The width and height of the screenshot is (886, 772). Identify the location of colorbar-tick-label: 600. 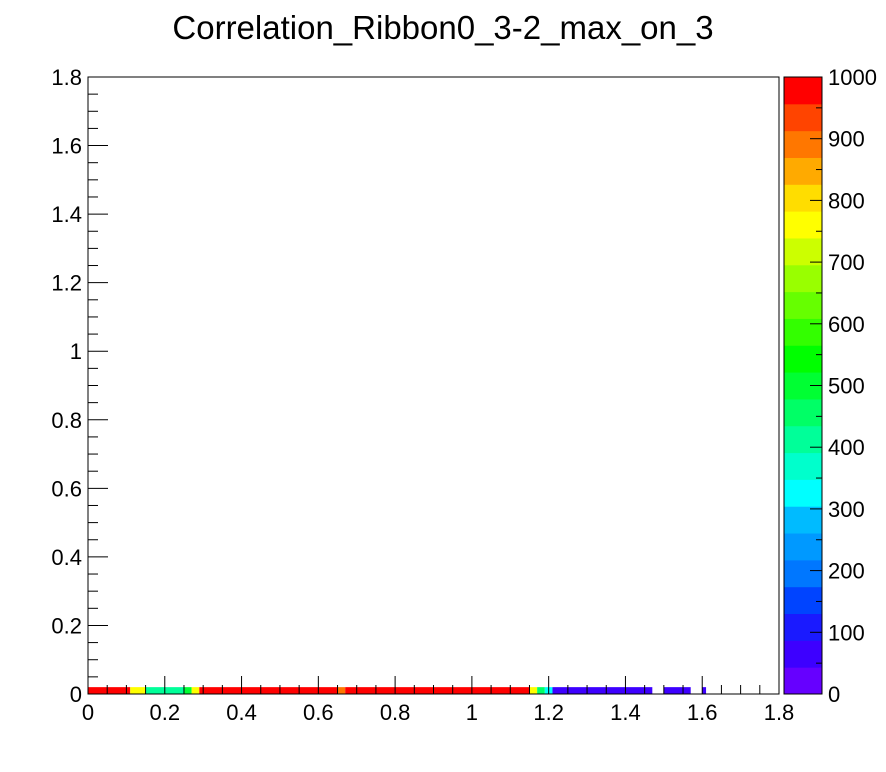
(846, 324).